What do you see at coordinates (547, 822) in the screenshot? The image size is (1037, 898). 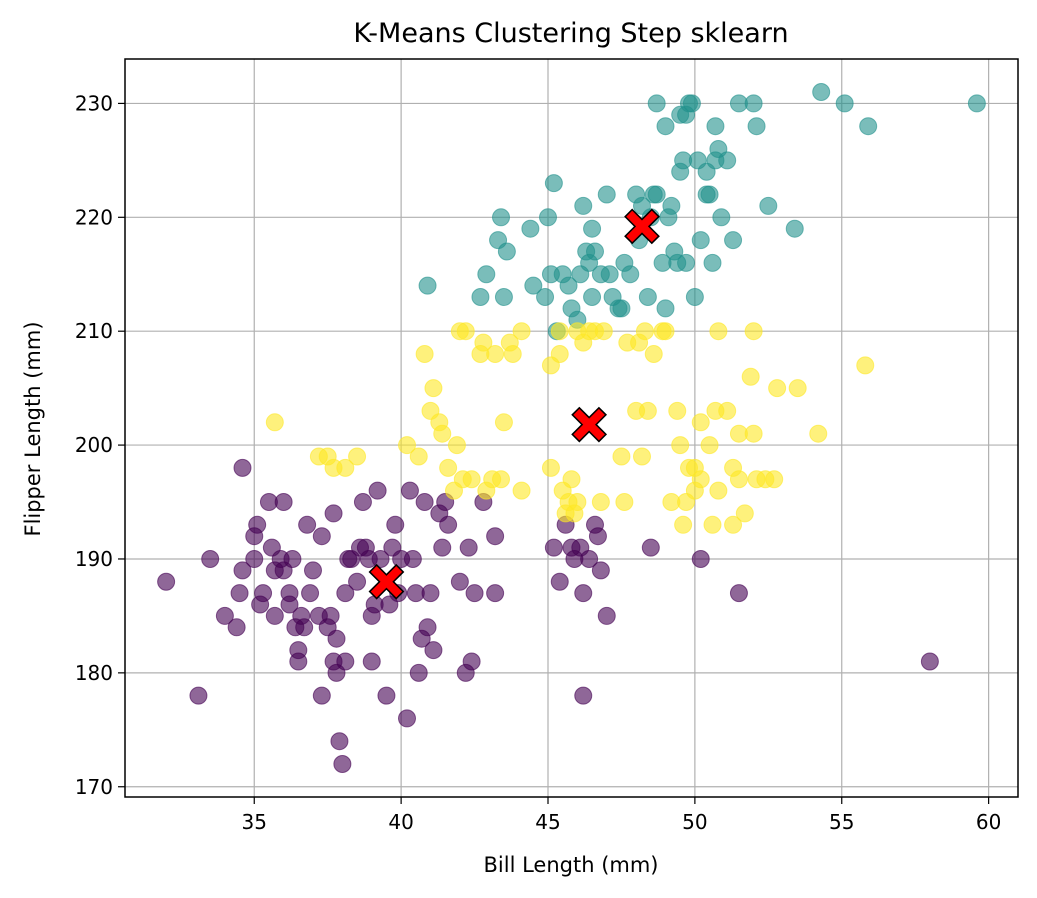 I see `x-tick-label: 45` at bounding box center [547, 822].